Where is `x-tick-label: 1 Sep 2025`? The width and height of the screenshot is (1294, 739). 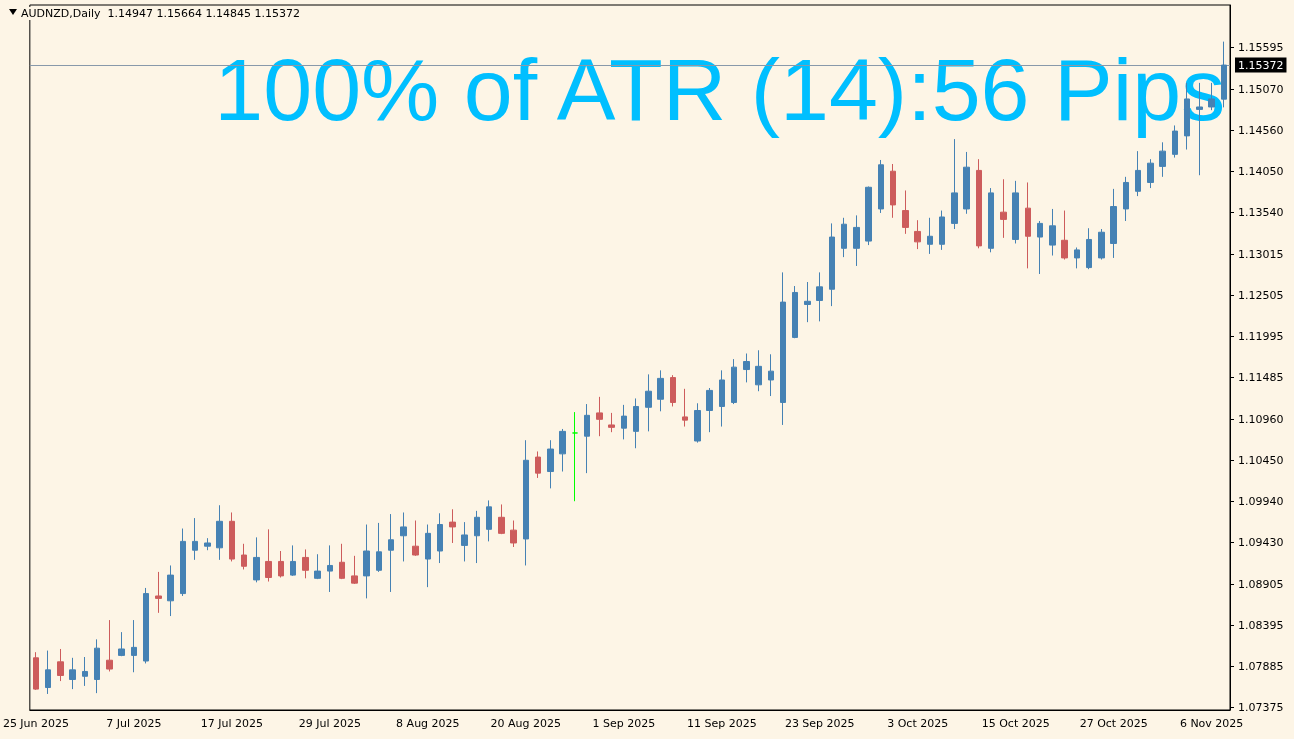 x-tick-label: 1 Sep 2025 is located at coordinates (624, 723).